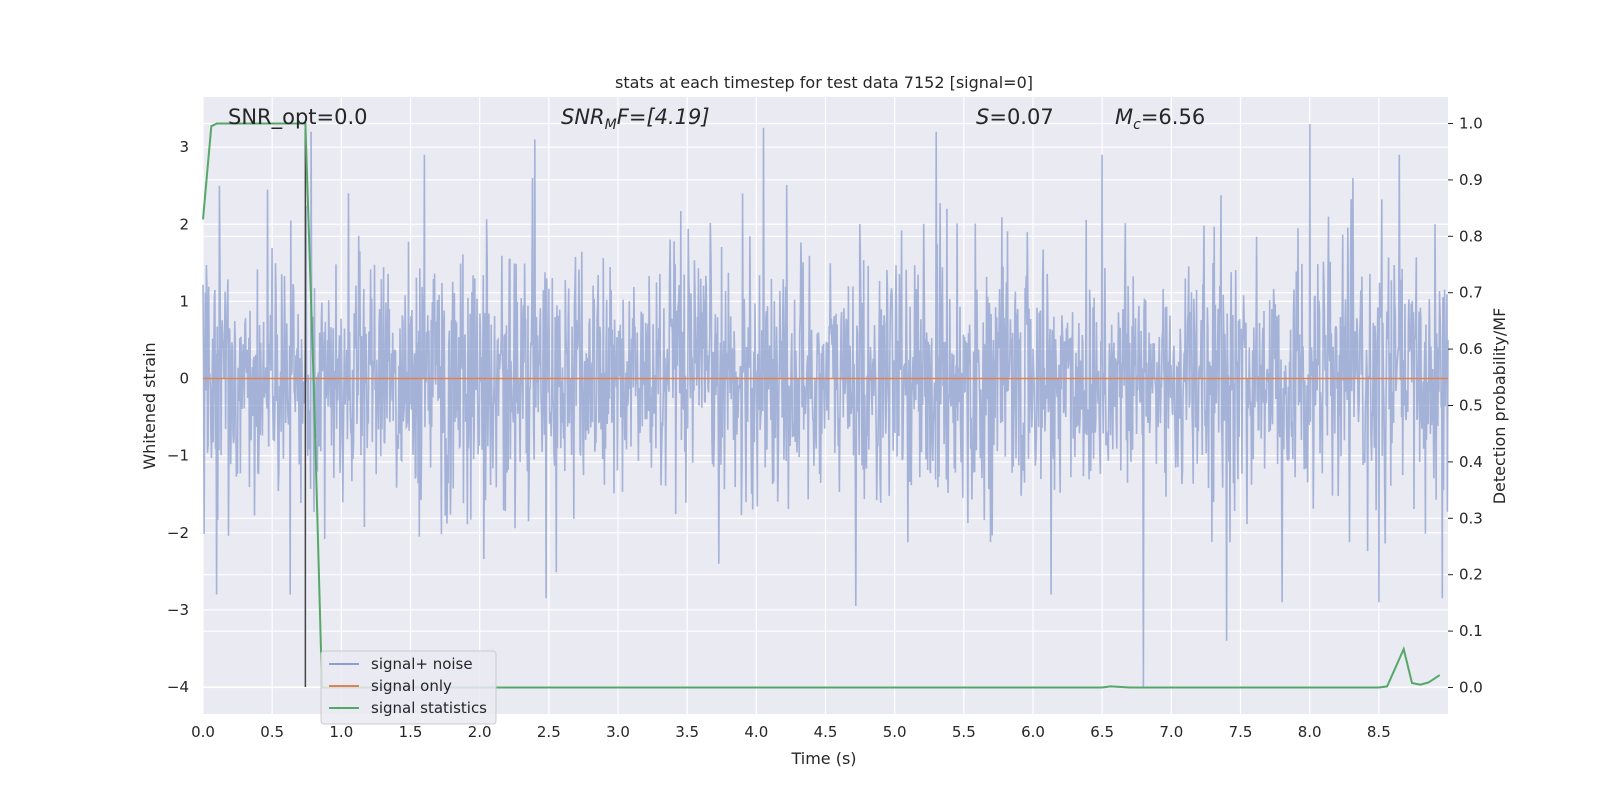  What do you see at coordinates (184, 379) in the screenshot?
I see `y-tick-label: 0` at bounding box center [184, 379].